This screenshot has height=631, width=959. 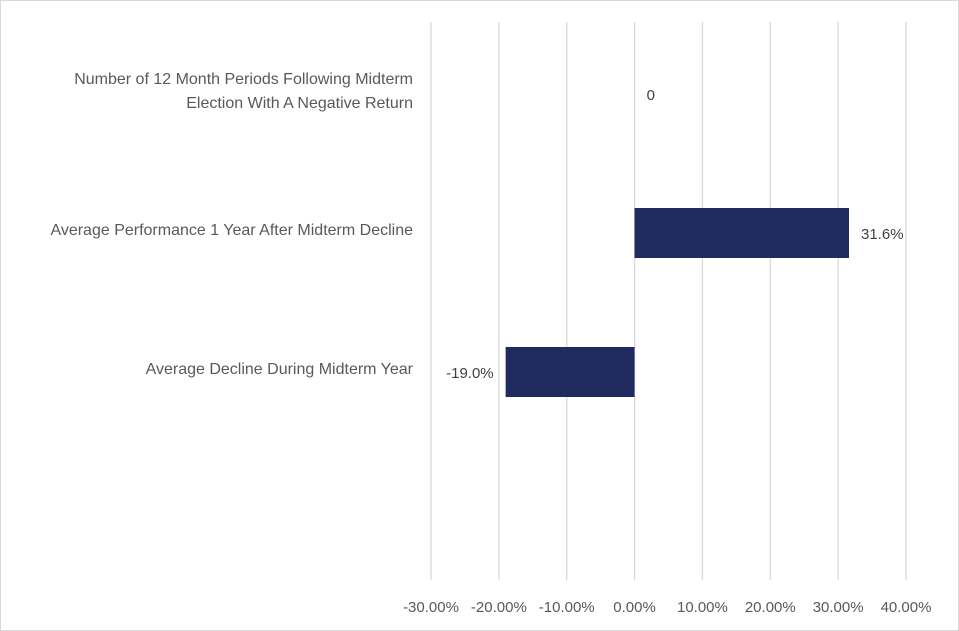 What do you see at coordinates (702, 607) in the screenshot?
I see `x-tick-label: 10.00%` at bounding box center [702, 607].